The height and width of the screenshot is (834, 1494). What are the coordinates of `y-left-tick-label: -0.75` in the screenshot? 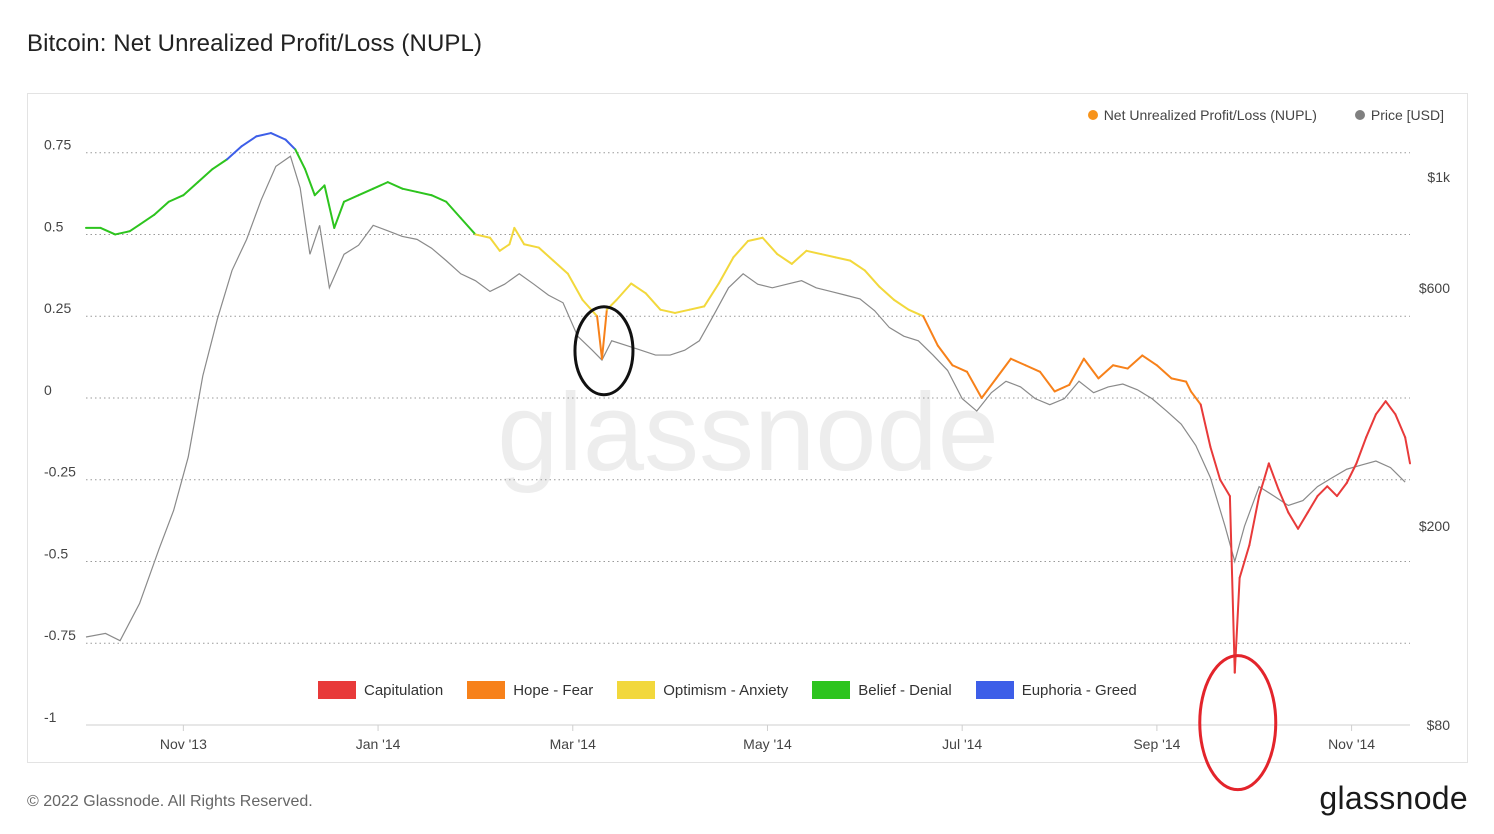 It's located at (60, 635).